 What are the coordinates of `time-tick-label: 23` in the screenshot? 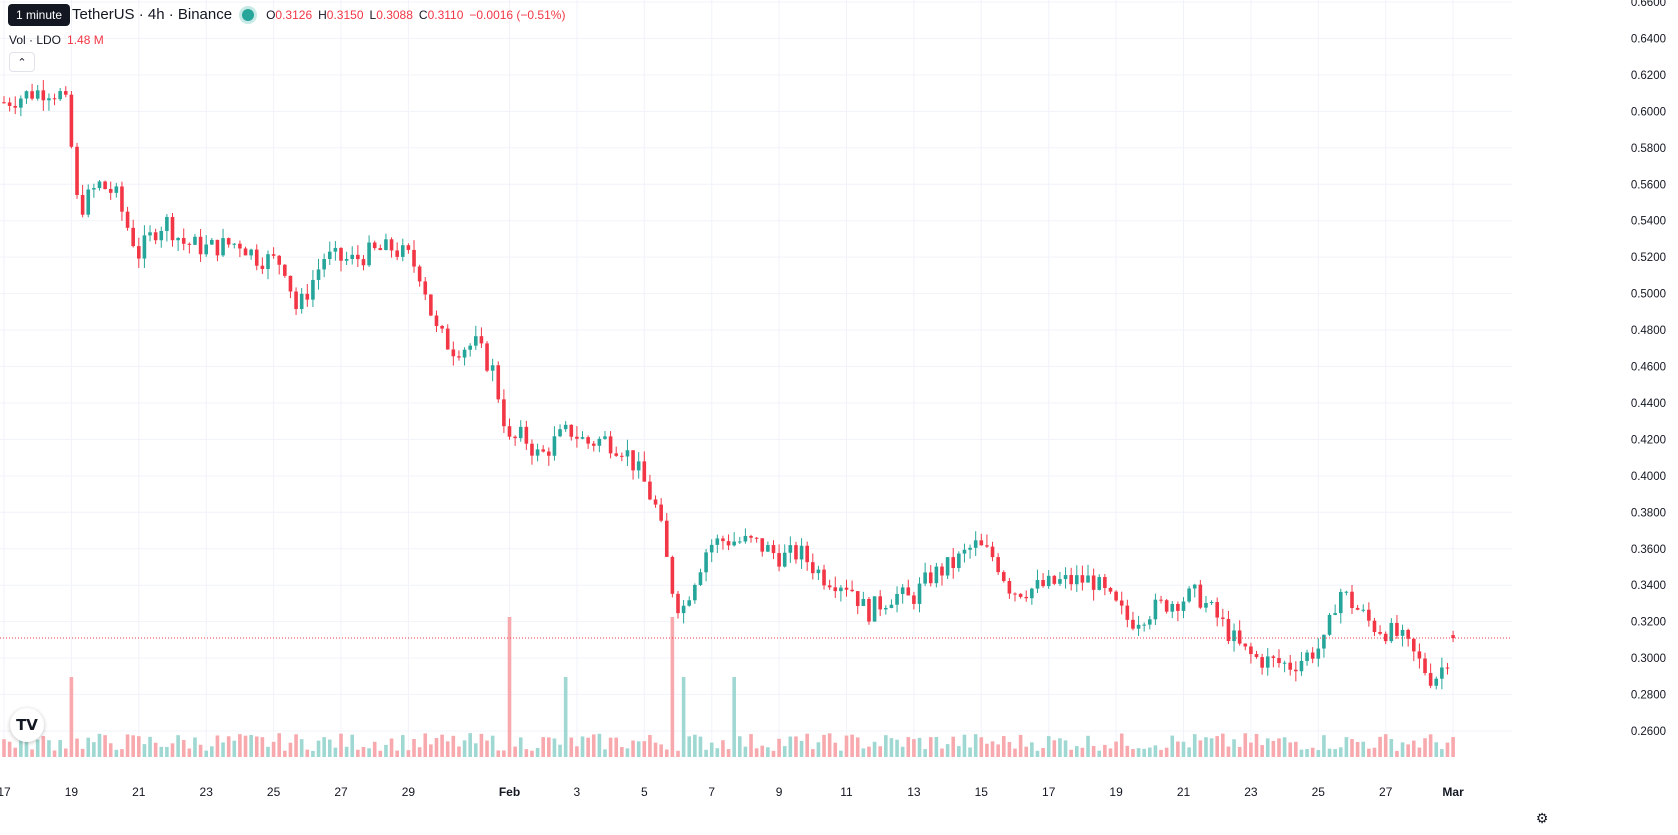 It's located at (207, 792).